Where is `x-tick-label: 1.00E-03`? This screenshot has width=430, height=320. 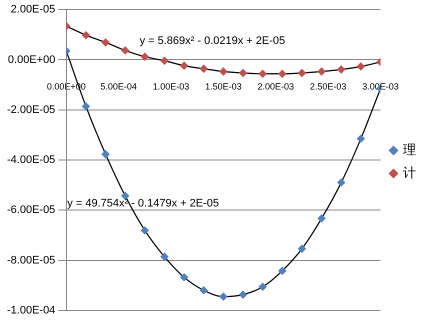 x-tick-label: 1.00E-03 is located at coordinates (171, 87).